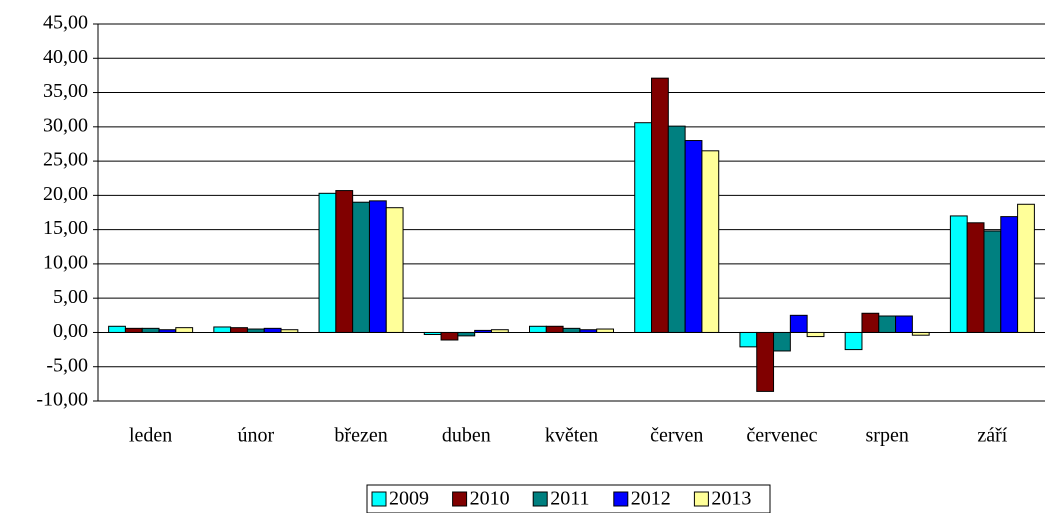 This screenshot has height=513, width=1045. What do you see at coordinates (781, 436) in the screenshot?
I see `x-tick-label: červenec` at bounding box center [781, 436].